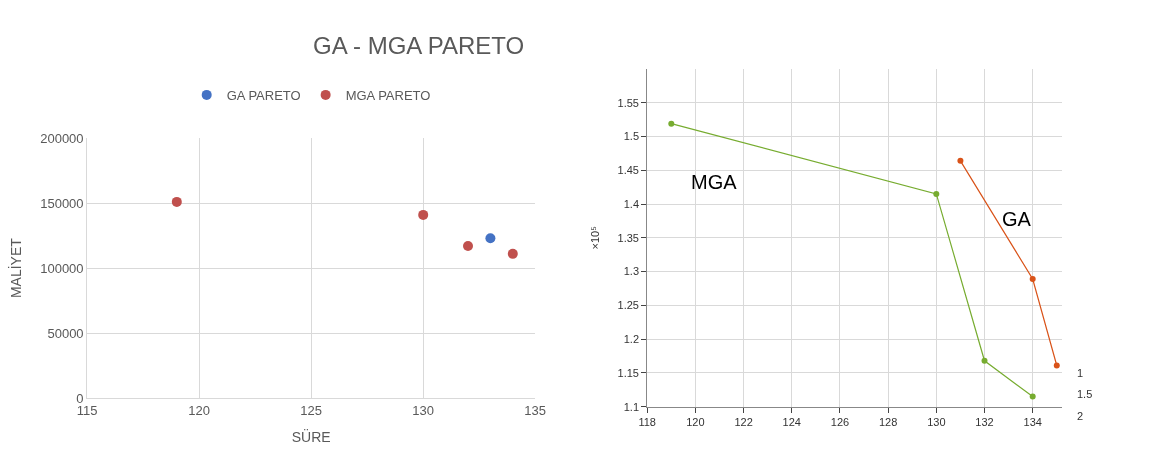 This screenshot has width=1161, height=468. Describe the element at coordinates (1017, 219) in the screenshot. I see `series-label: GA` at that location.